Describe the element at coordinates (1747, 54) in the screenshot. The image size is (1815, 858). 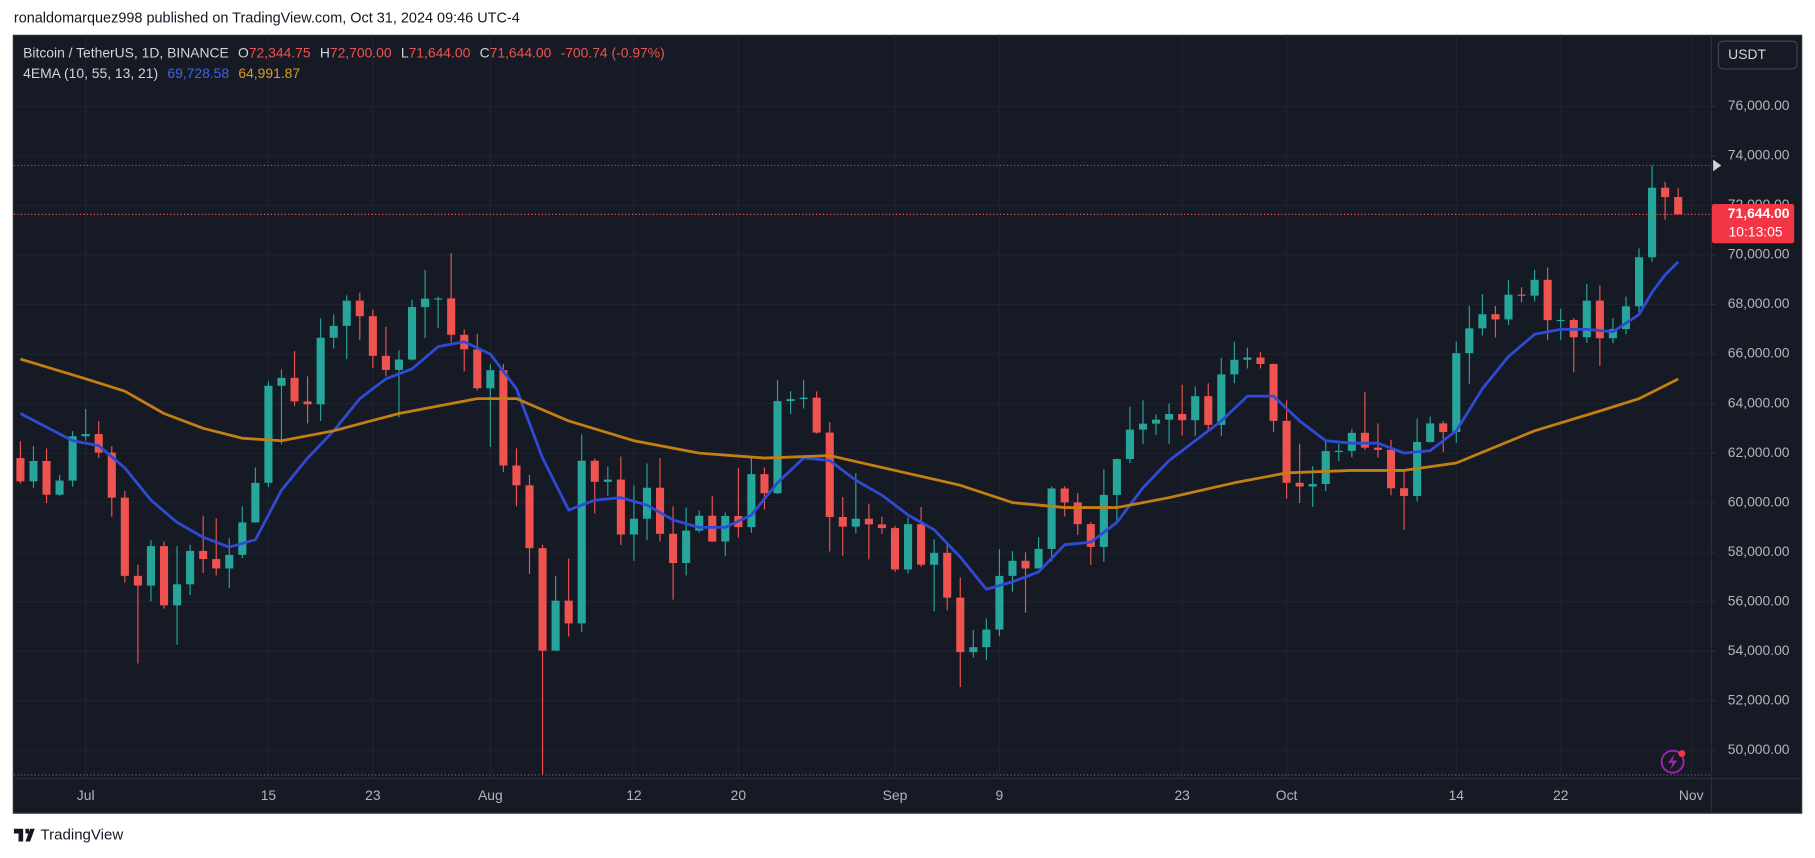
I see `currency-label: USDT` at that location.